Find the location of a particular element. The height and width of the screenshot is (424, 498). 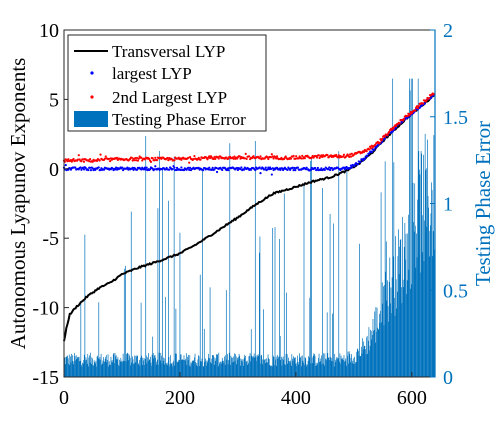

legend-dot is located at coordinates (92, 73).